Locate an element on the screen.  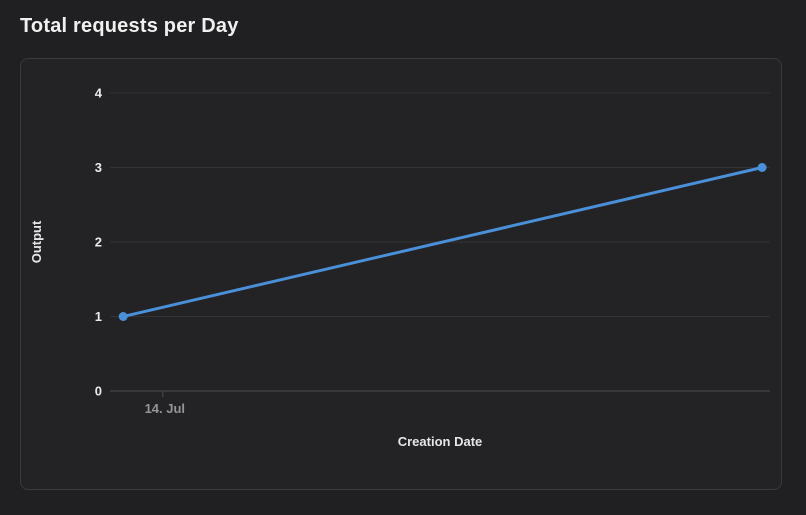
y-tick-label: 4 is located at coordinates (99, 93).